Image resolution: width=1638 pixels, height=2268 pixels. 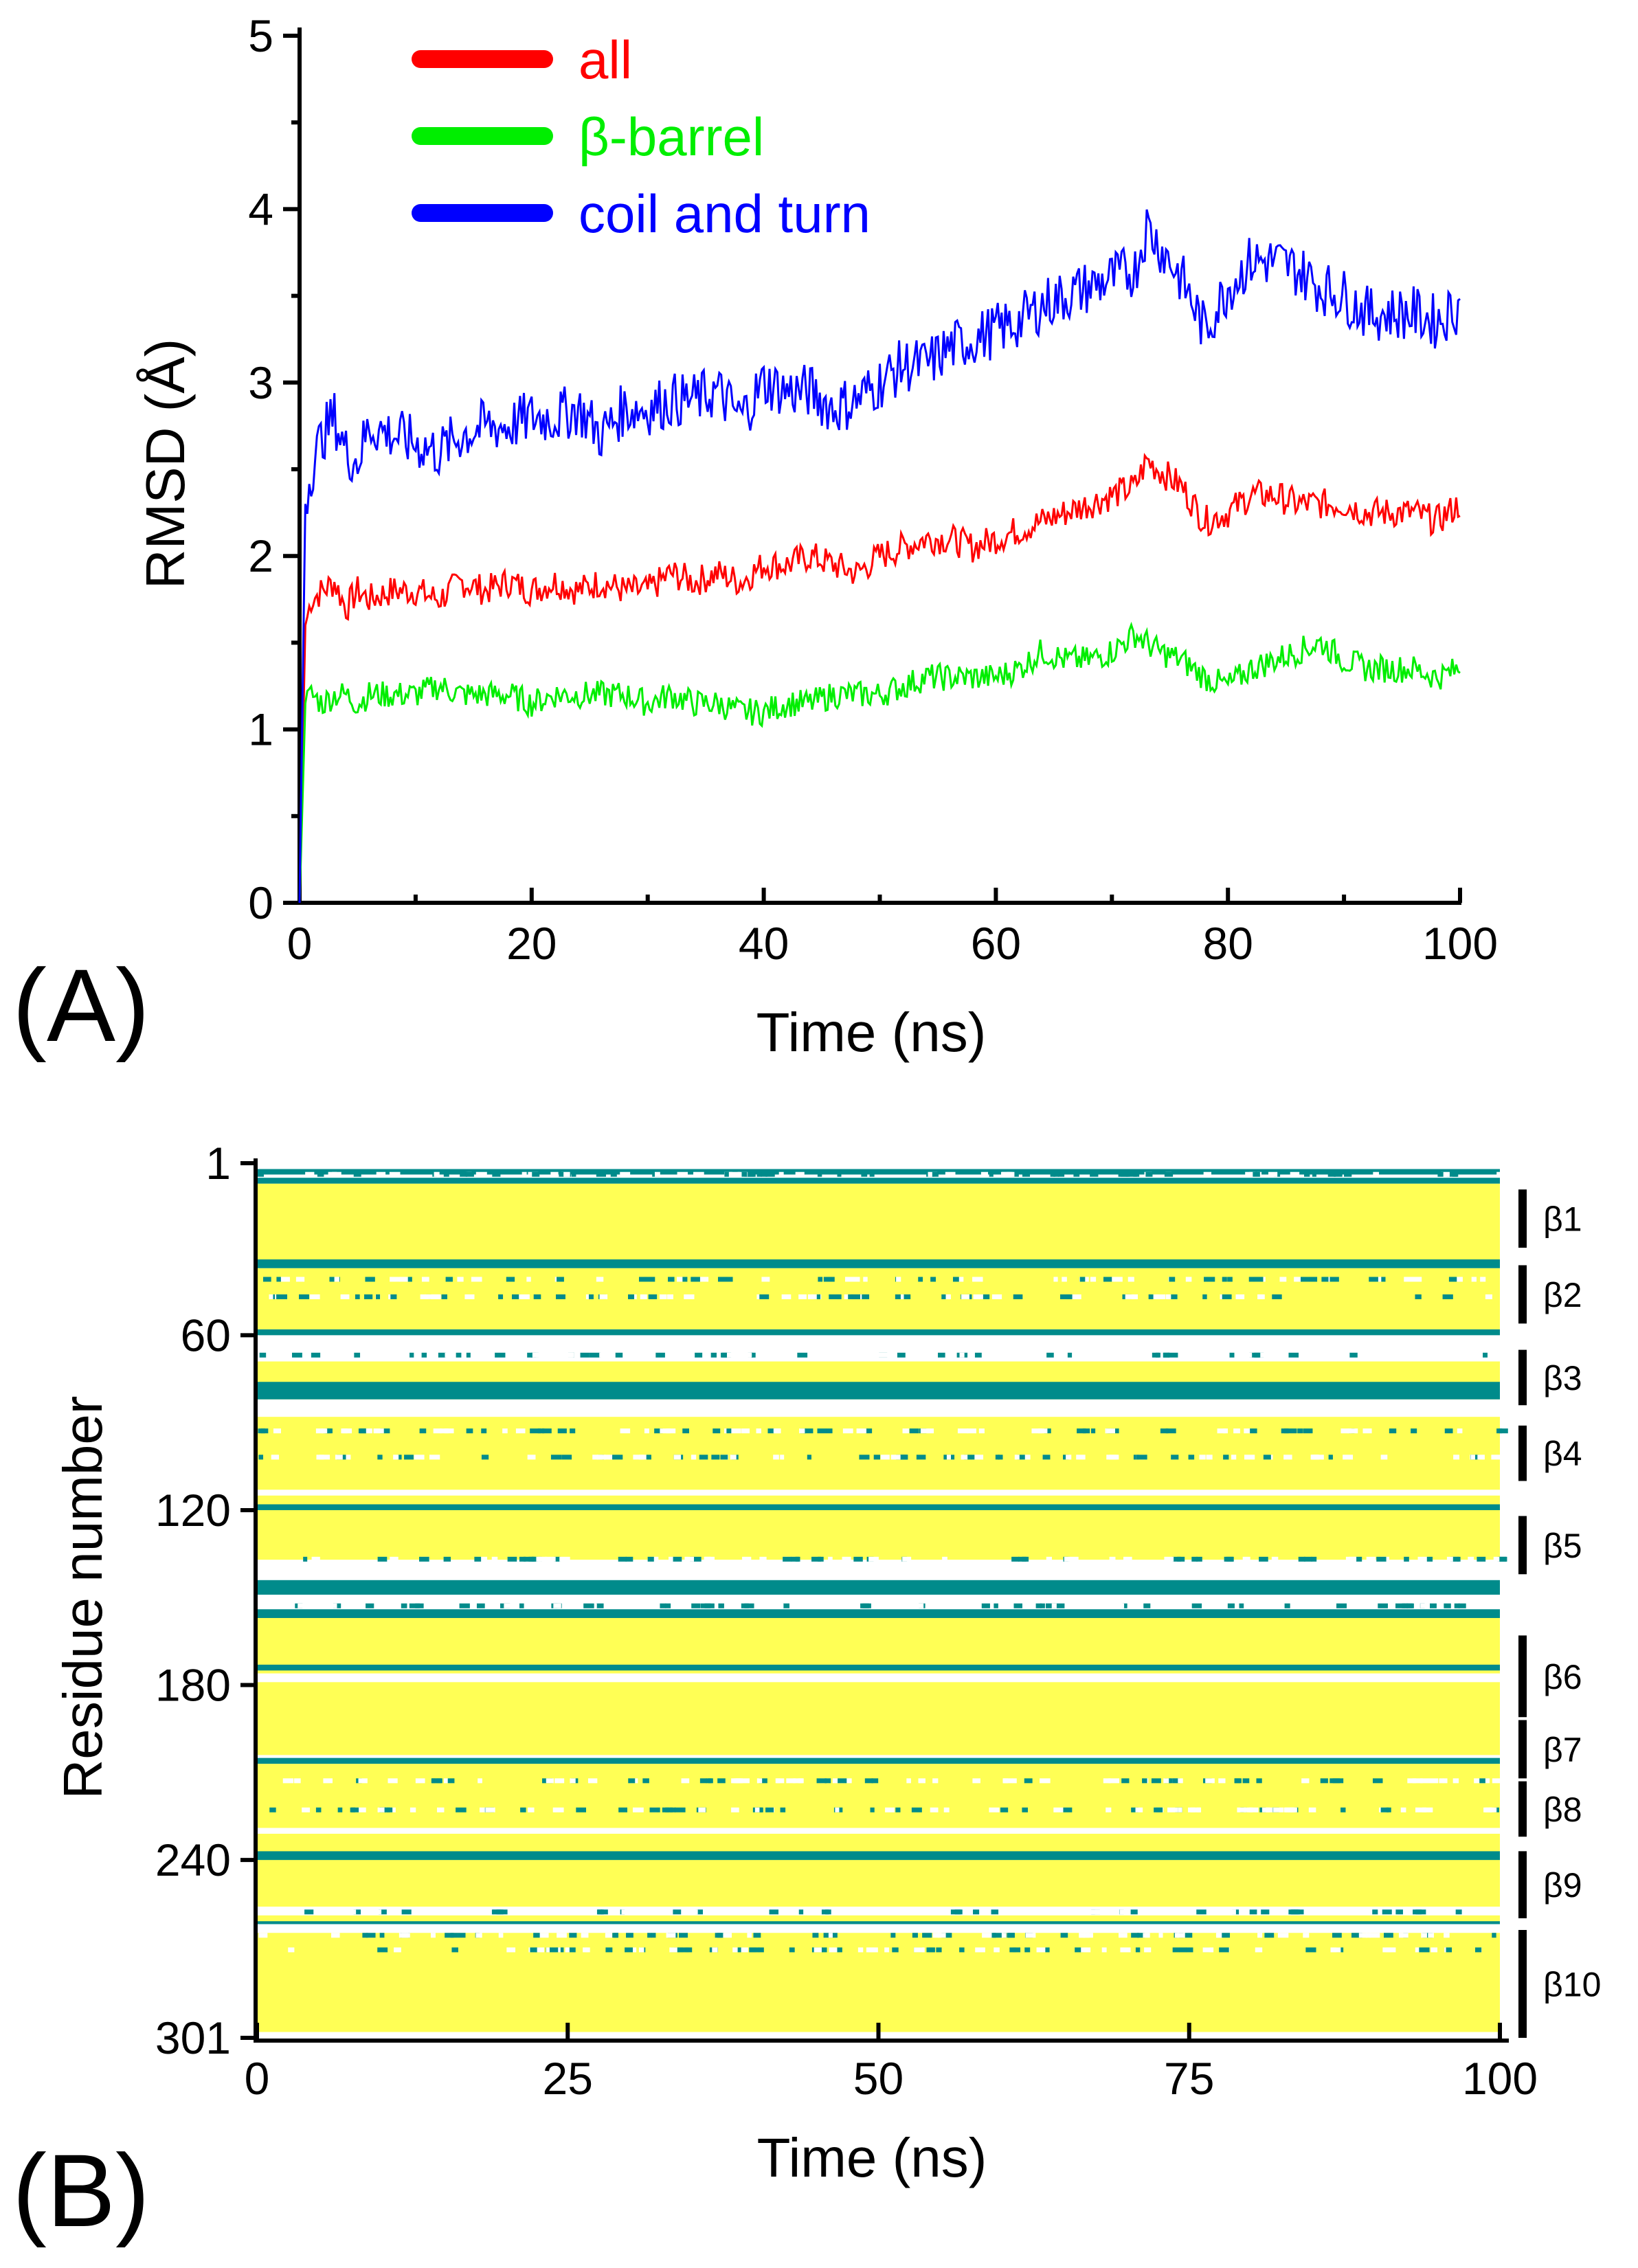 What do you see at coordinates (260, 382) in the screenshot?
I see `panel-a-y-tick-label: 3` at bounding box center [260, 382].